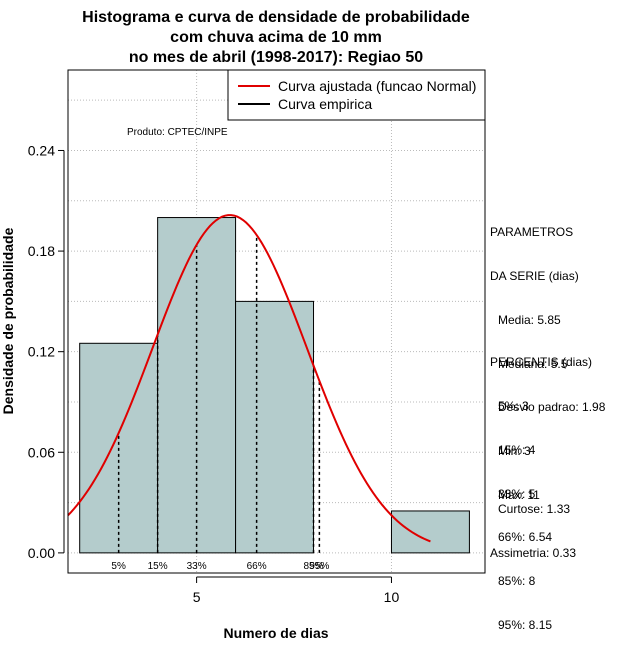  What do you see at coordinates (197, 566) in the screenshot?
I see `percentile-label: 33%` at bounding box center [197, 566].